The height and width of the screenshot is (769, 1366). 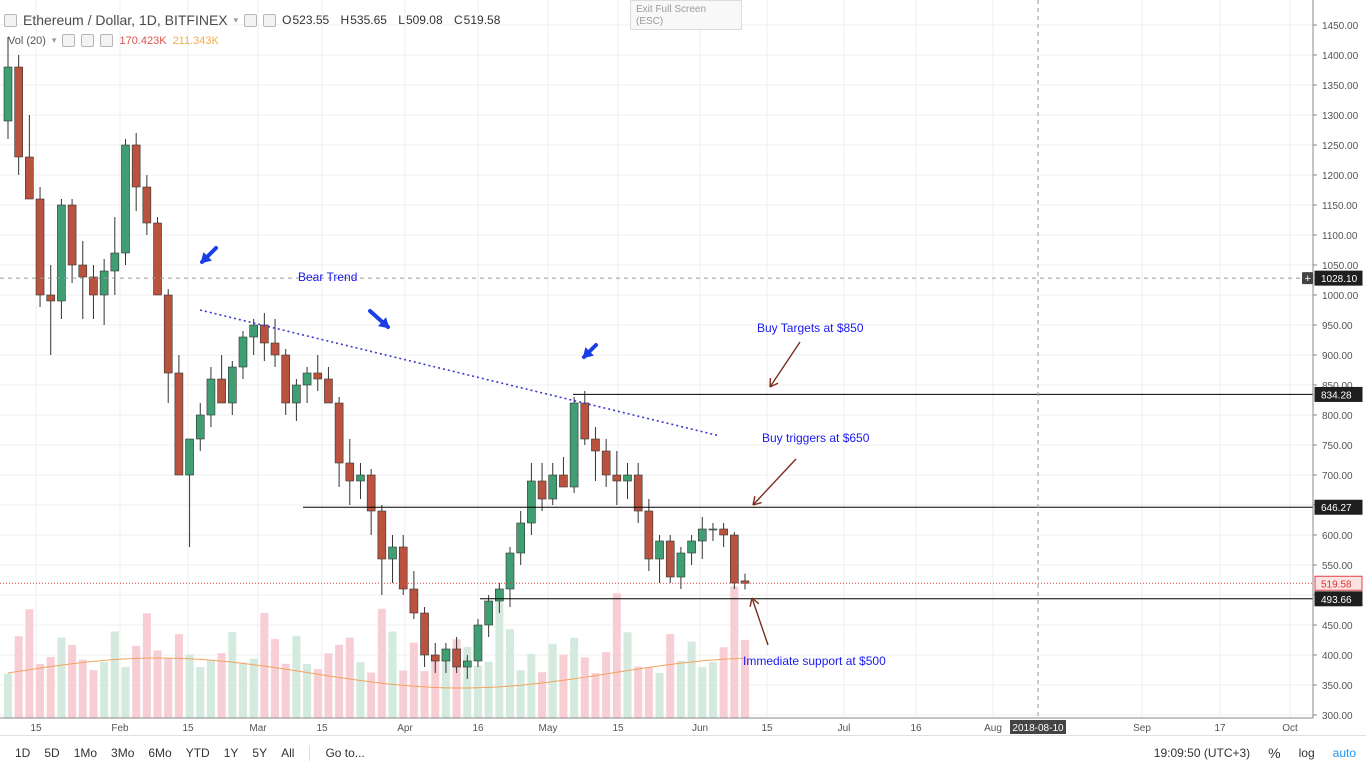 What do you see at coordinates (1307, 753) in the screenshot?
I see `log-toggle: log` at bounding box center [1307, 753].